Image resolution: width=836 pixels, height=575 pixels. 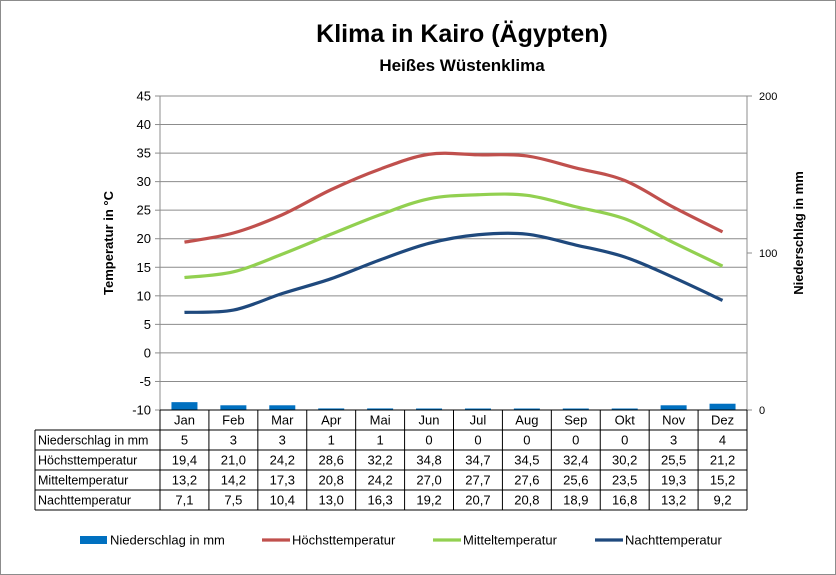 I want to click on y-tick-label: 5, so click(x=147, y=324).